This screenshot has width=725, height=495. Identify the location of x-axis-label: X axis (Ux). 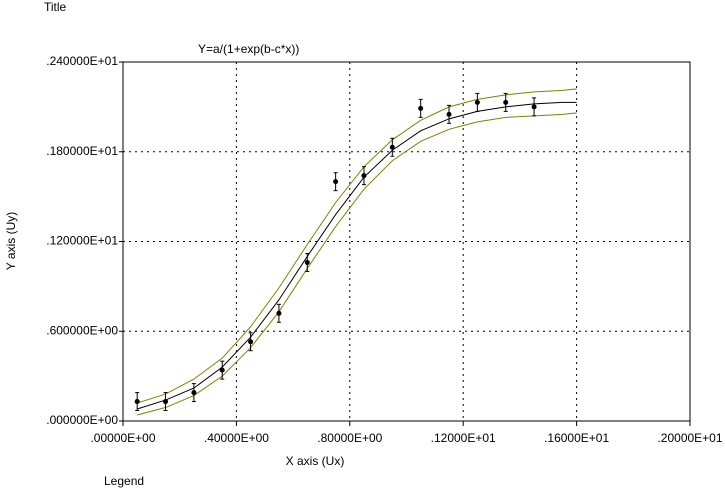
(315, 461).